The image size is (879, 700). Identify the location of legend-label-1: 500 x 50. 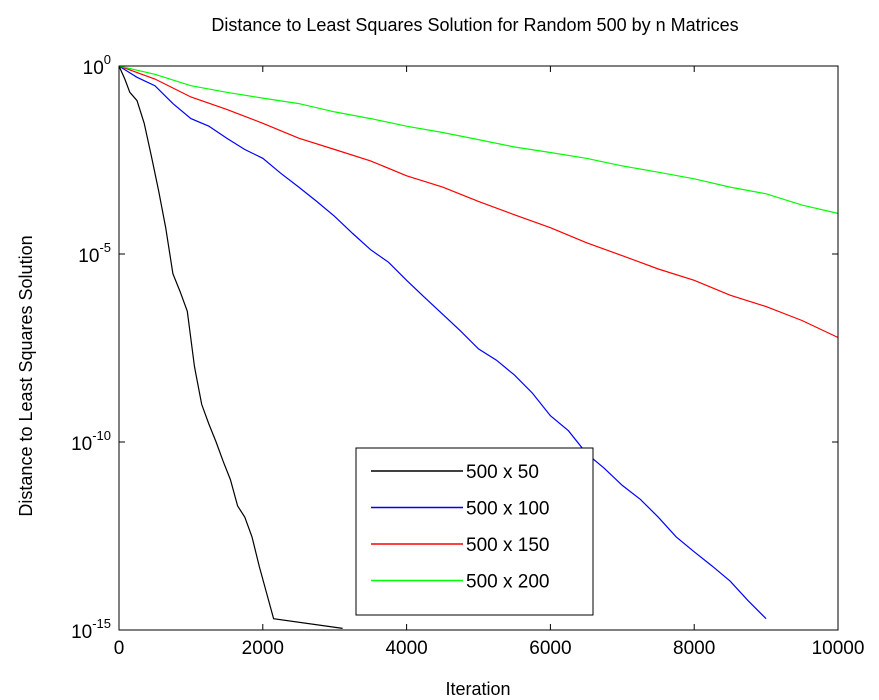
(502, 472).